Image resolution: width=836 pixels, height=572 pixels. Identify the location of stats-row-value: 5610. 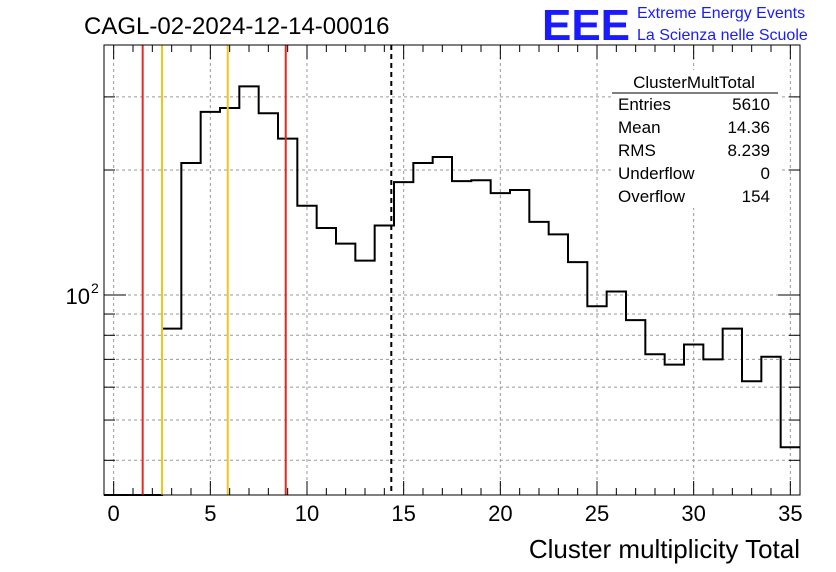
(751, 104).